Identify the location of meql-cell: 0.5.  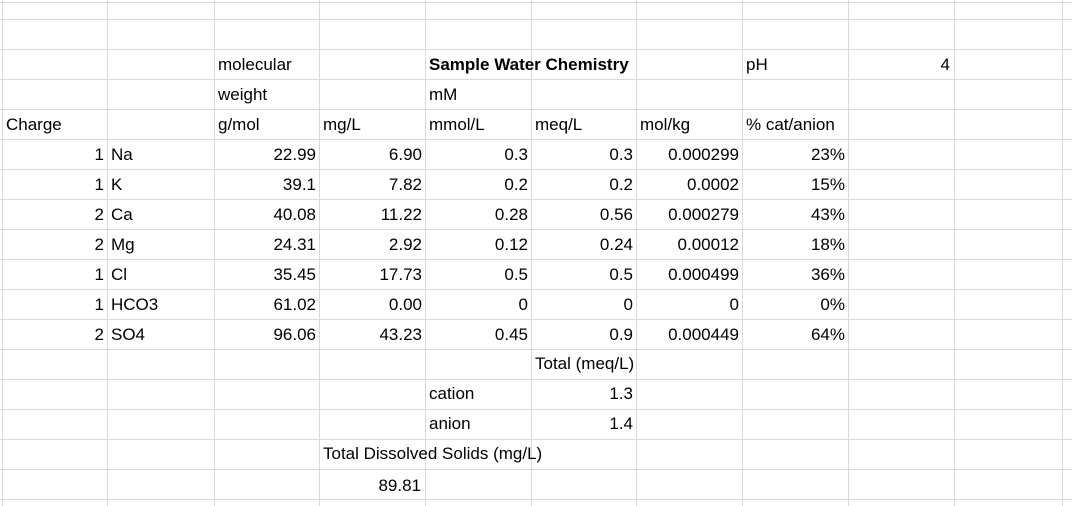
(621, 274).